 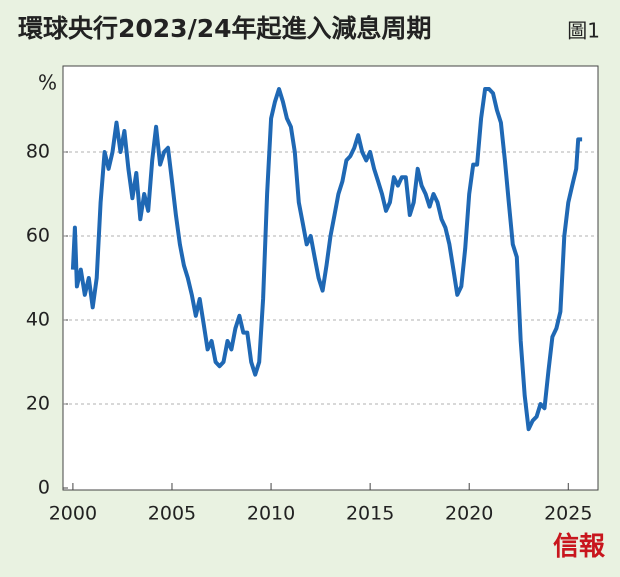 What do you see at coordinates (568, 514) in the screenshot?
I see `x-tick-label: 2025` at bounding box center [568, 514].